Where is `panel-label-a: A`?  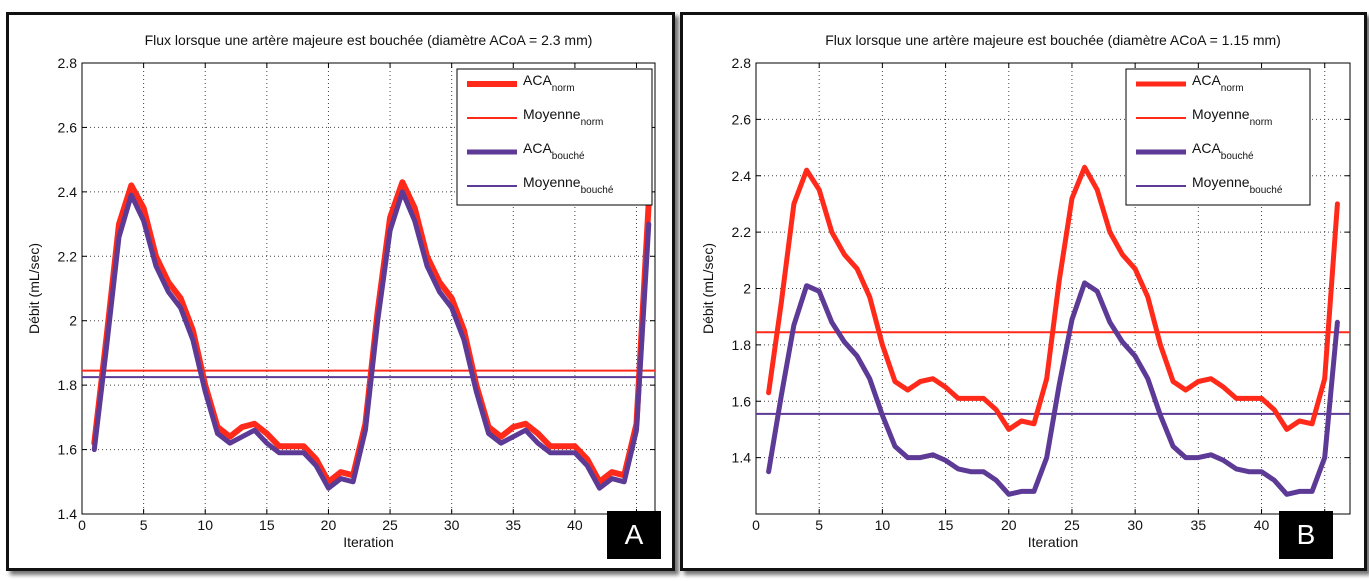 panel-label-a: A is located at coordinates (634, 535).